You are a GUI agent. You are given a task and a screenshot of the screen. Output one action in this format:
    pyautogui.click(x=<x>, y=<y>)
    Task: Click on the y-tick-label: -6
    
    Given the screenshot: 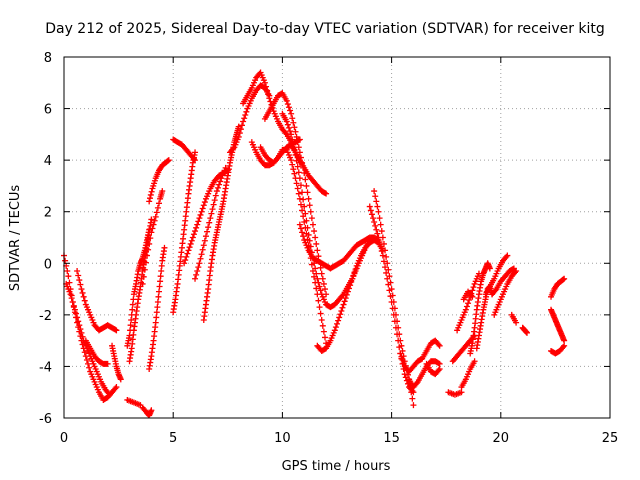 What is the action you would take?
    pyautogui.click(x=45, y=419)
    